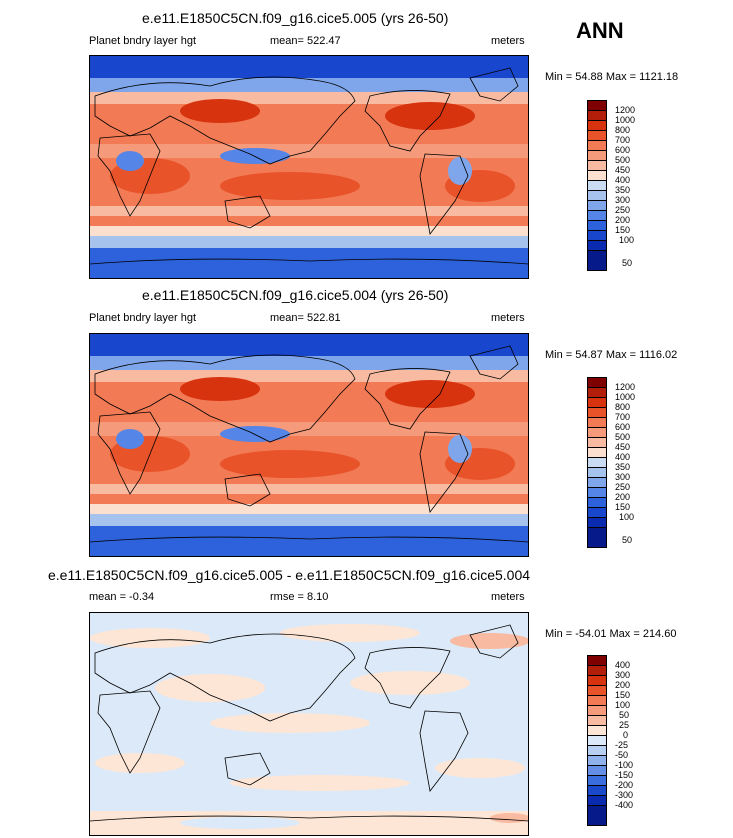  Describe the element at coordinates (611, 634) in the screenshot. I see `panel3-minmax: Min = -54.01 Max = 214.60` at that location.